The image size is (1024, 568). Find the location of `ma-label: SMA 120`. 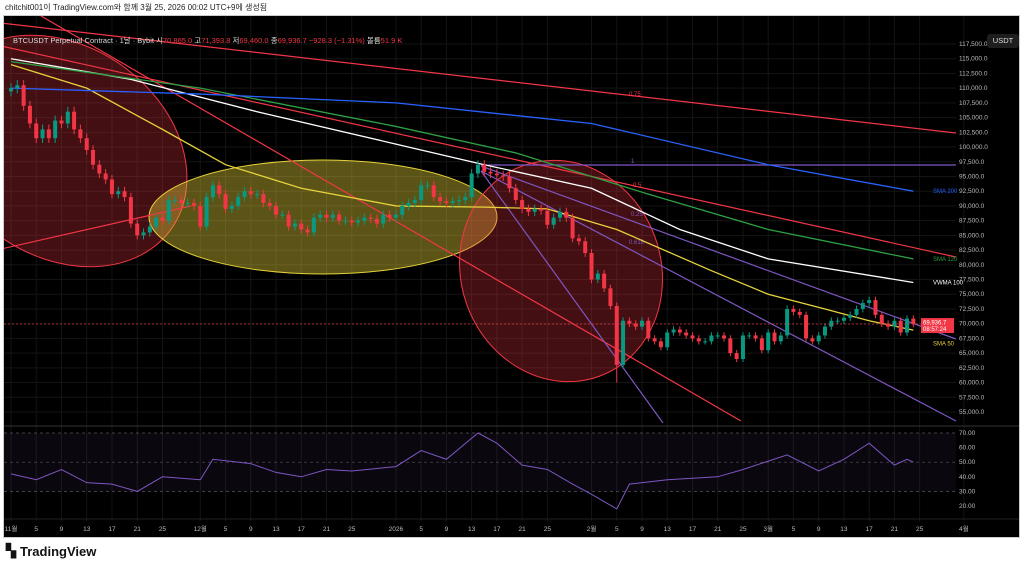

ma-label: SMA 120 is located at coordinates (945, 260).